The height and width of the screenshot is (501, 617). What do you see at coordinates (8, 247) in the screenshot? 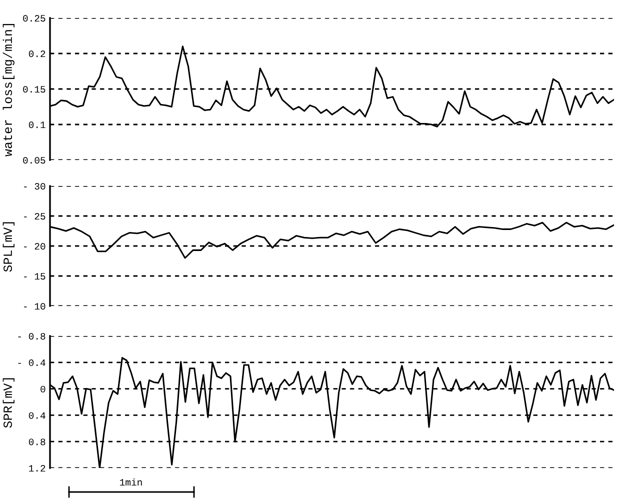
I see `y-axis-title: SPL[mV]` at bounding box center [8, 247].